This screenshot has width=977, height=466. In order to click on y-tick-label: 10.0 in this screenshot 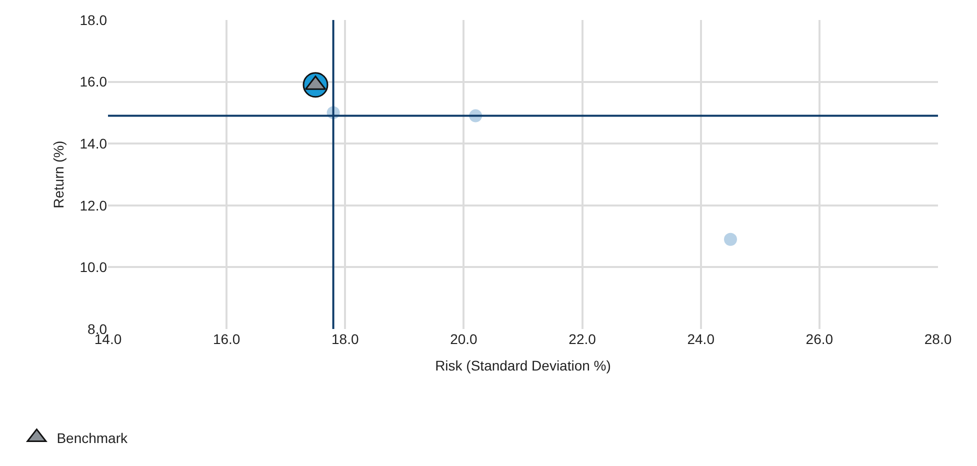, I will do `click(94, 267)`.